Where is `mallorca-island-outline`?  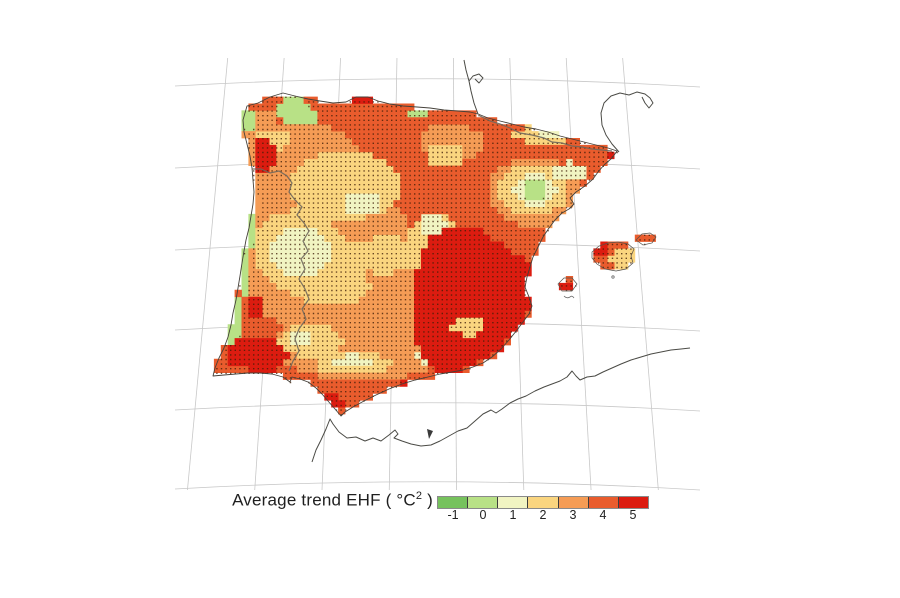 mallorca-island-outline is located at coordinates (613, 256).